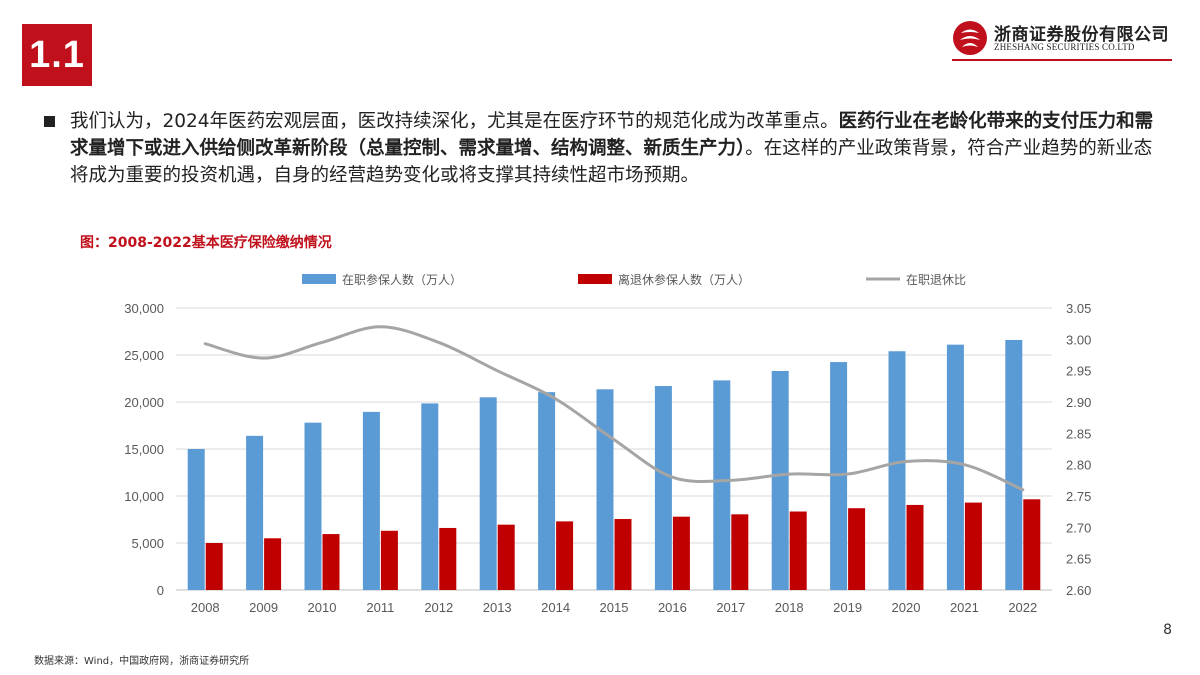  What do you see at coordinates (322, 607) in the screenshot?
I see `x-tick-label: 2010` at bounding box center [322, 607].